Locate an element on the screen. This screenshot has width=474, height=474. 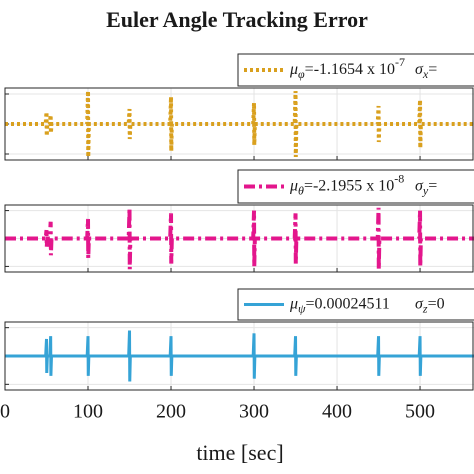
x-tick-label: 200 is located at coordinates (171, 412).